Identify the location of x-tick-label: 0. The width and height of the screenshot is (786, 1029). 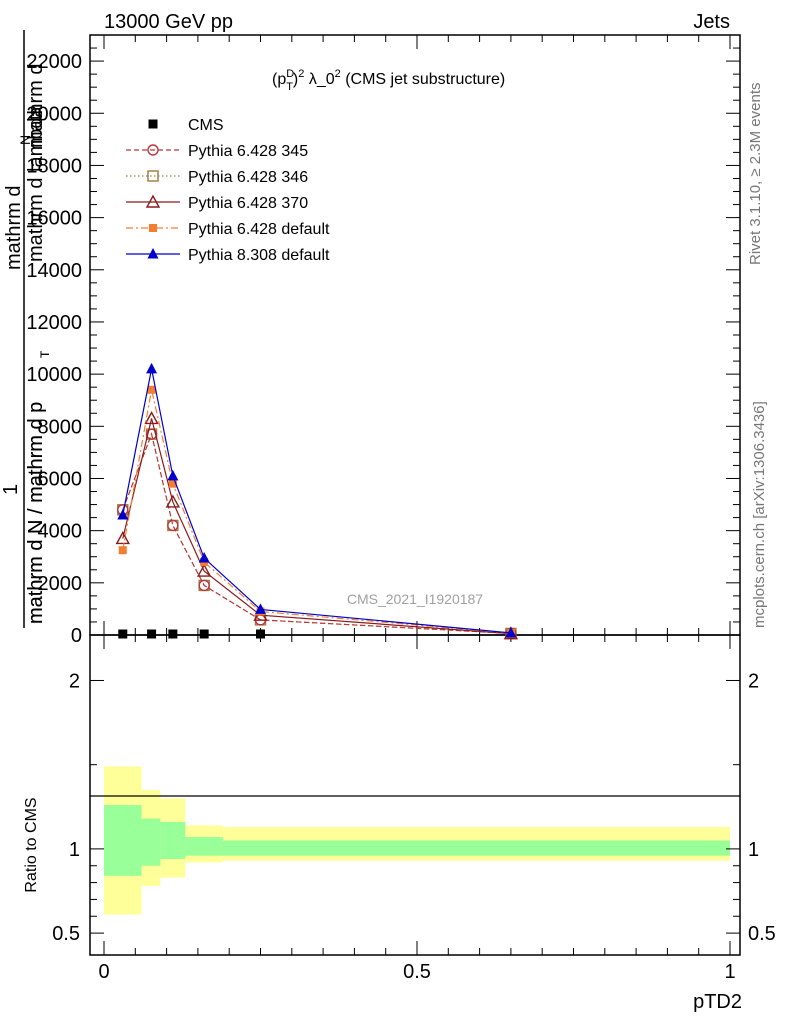
(103, 972).